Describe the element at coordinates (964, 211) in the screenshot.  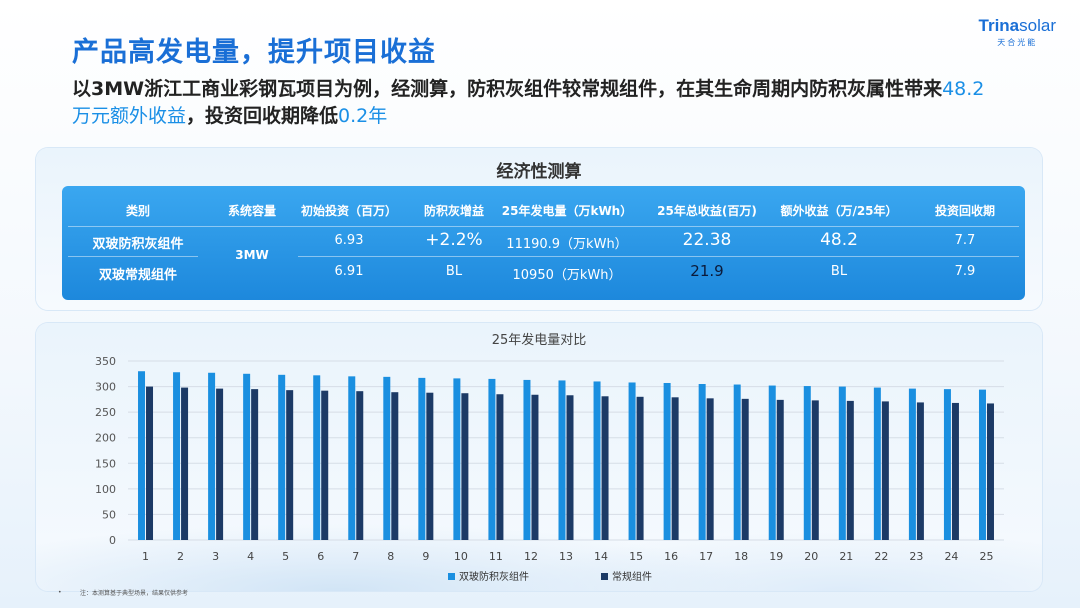
I see `table-header: 投资回收期` at that location.